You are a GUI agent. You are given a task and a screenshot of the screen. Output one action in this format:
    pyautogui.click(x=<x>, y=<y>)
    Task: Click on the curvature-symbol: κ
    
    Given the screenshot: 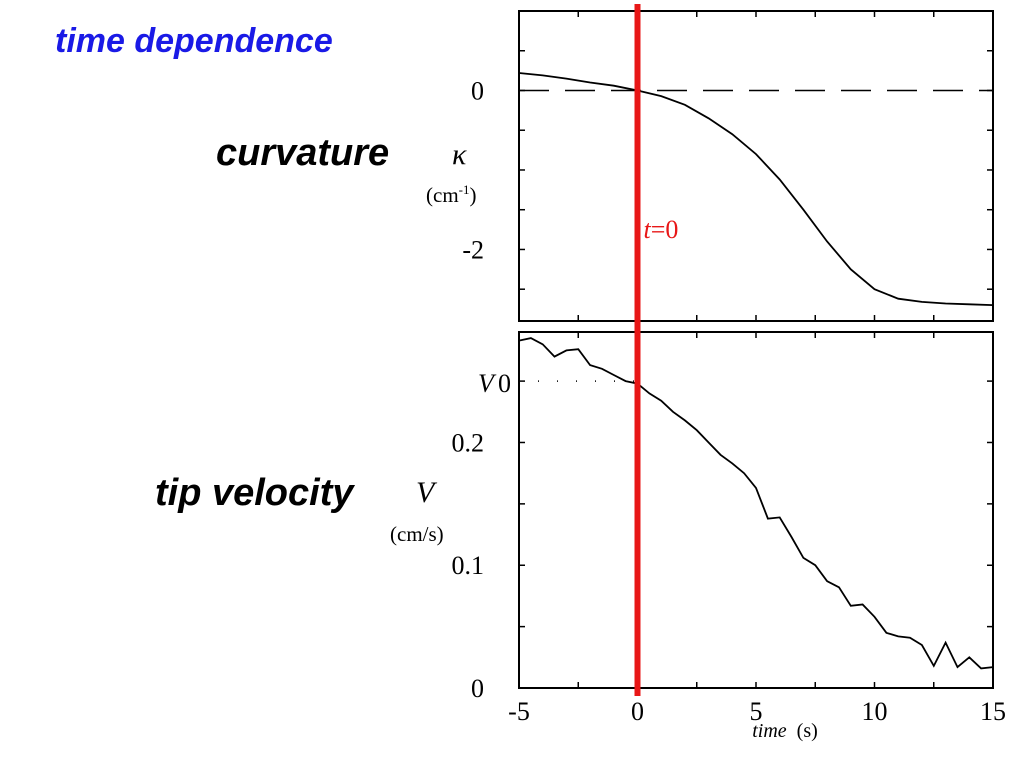 What is the action you would take?
    pyautogui.click(x=459, y=154)
    